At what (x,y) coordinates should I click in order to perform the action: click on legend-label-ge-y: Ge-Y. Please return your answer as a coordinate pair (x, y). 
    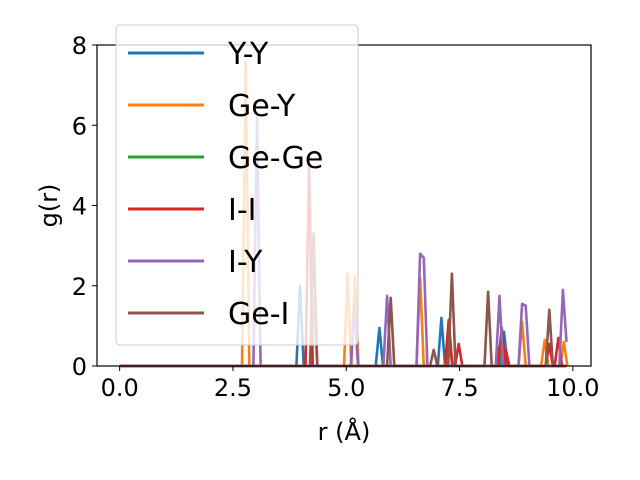
    Looking at the image, I should click on (262, 106).